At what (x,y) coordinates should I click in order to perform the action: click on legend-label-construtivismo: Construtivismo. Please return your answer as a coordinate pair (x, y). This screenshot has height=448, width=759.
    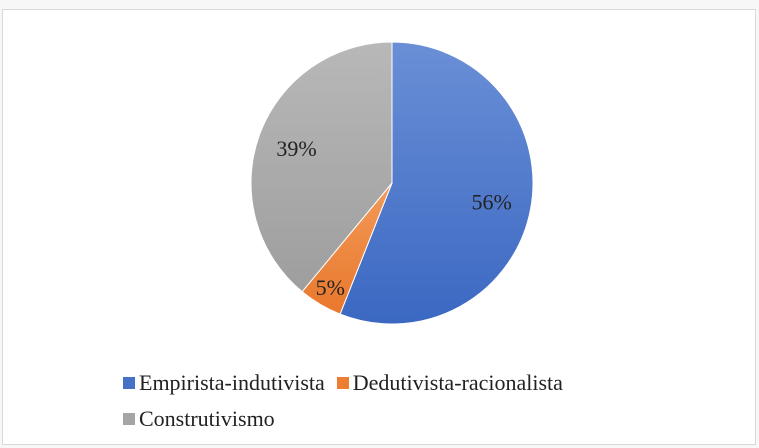
    Looking at the image, I should click on (207, 418).